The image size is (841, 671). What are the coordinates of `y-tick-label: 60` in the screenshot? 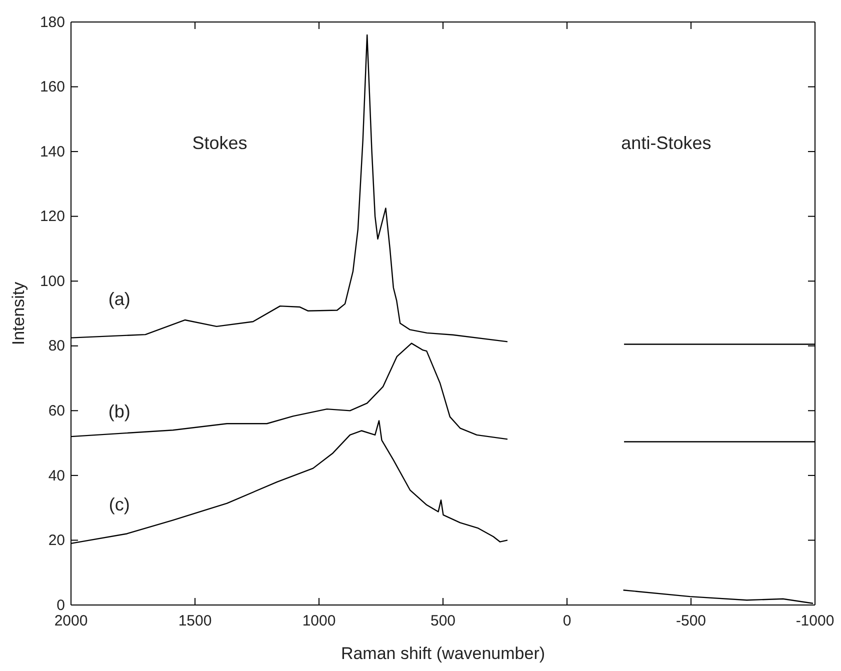 It's located at (56, 411).